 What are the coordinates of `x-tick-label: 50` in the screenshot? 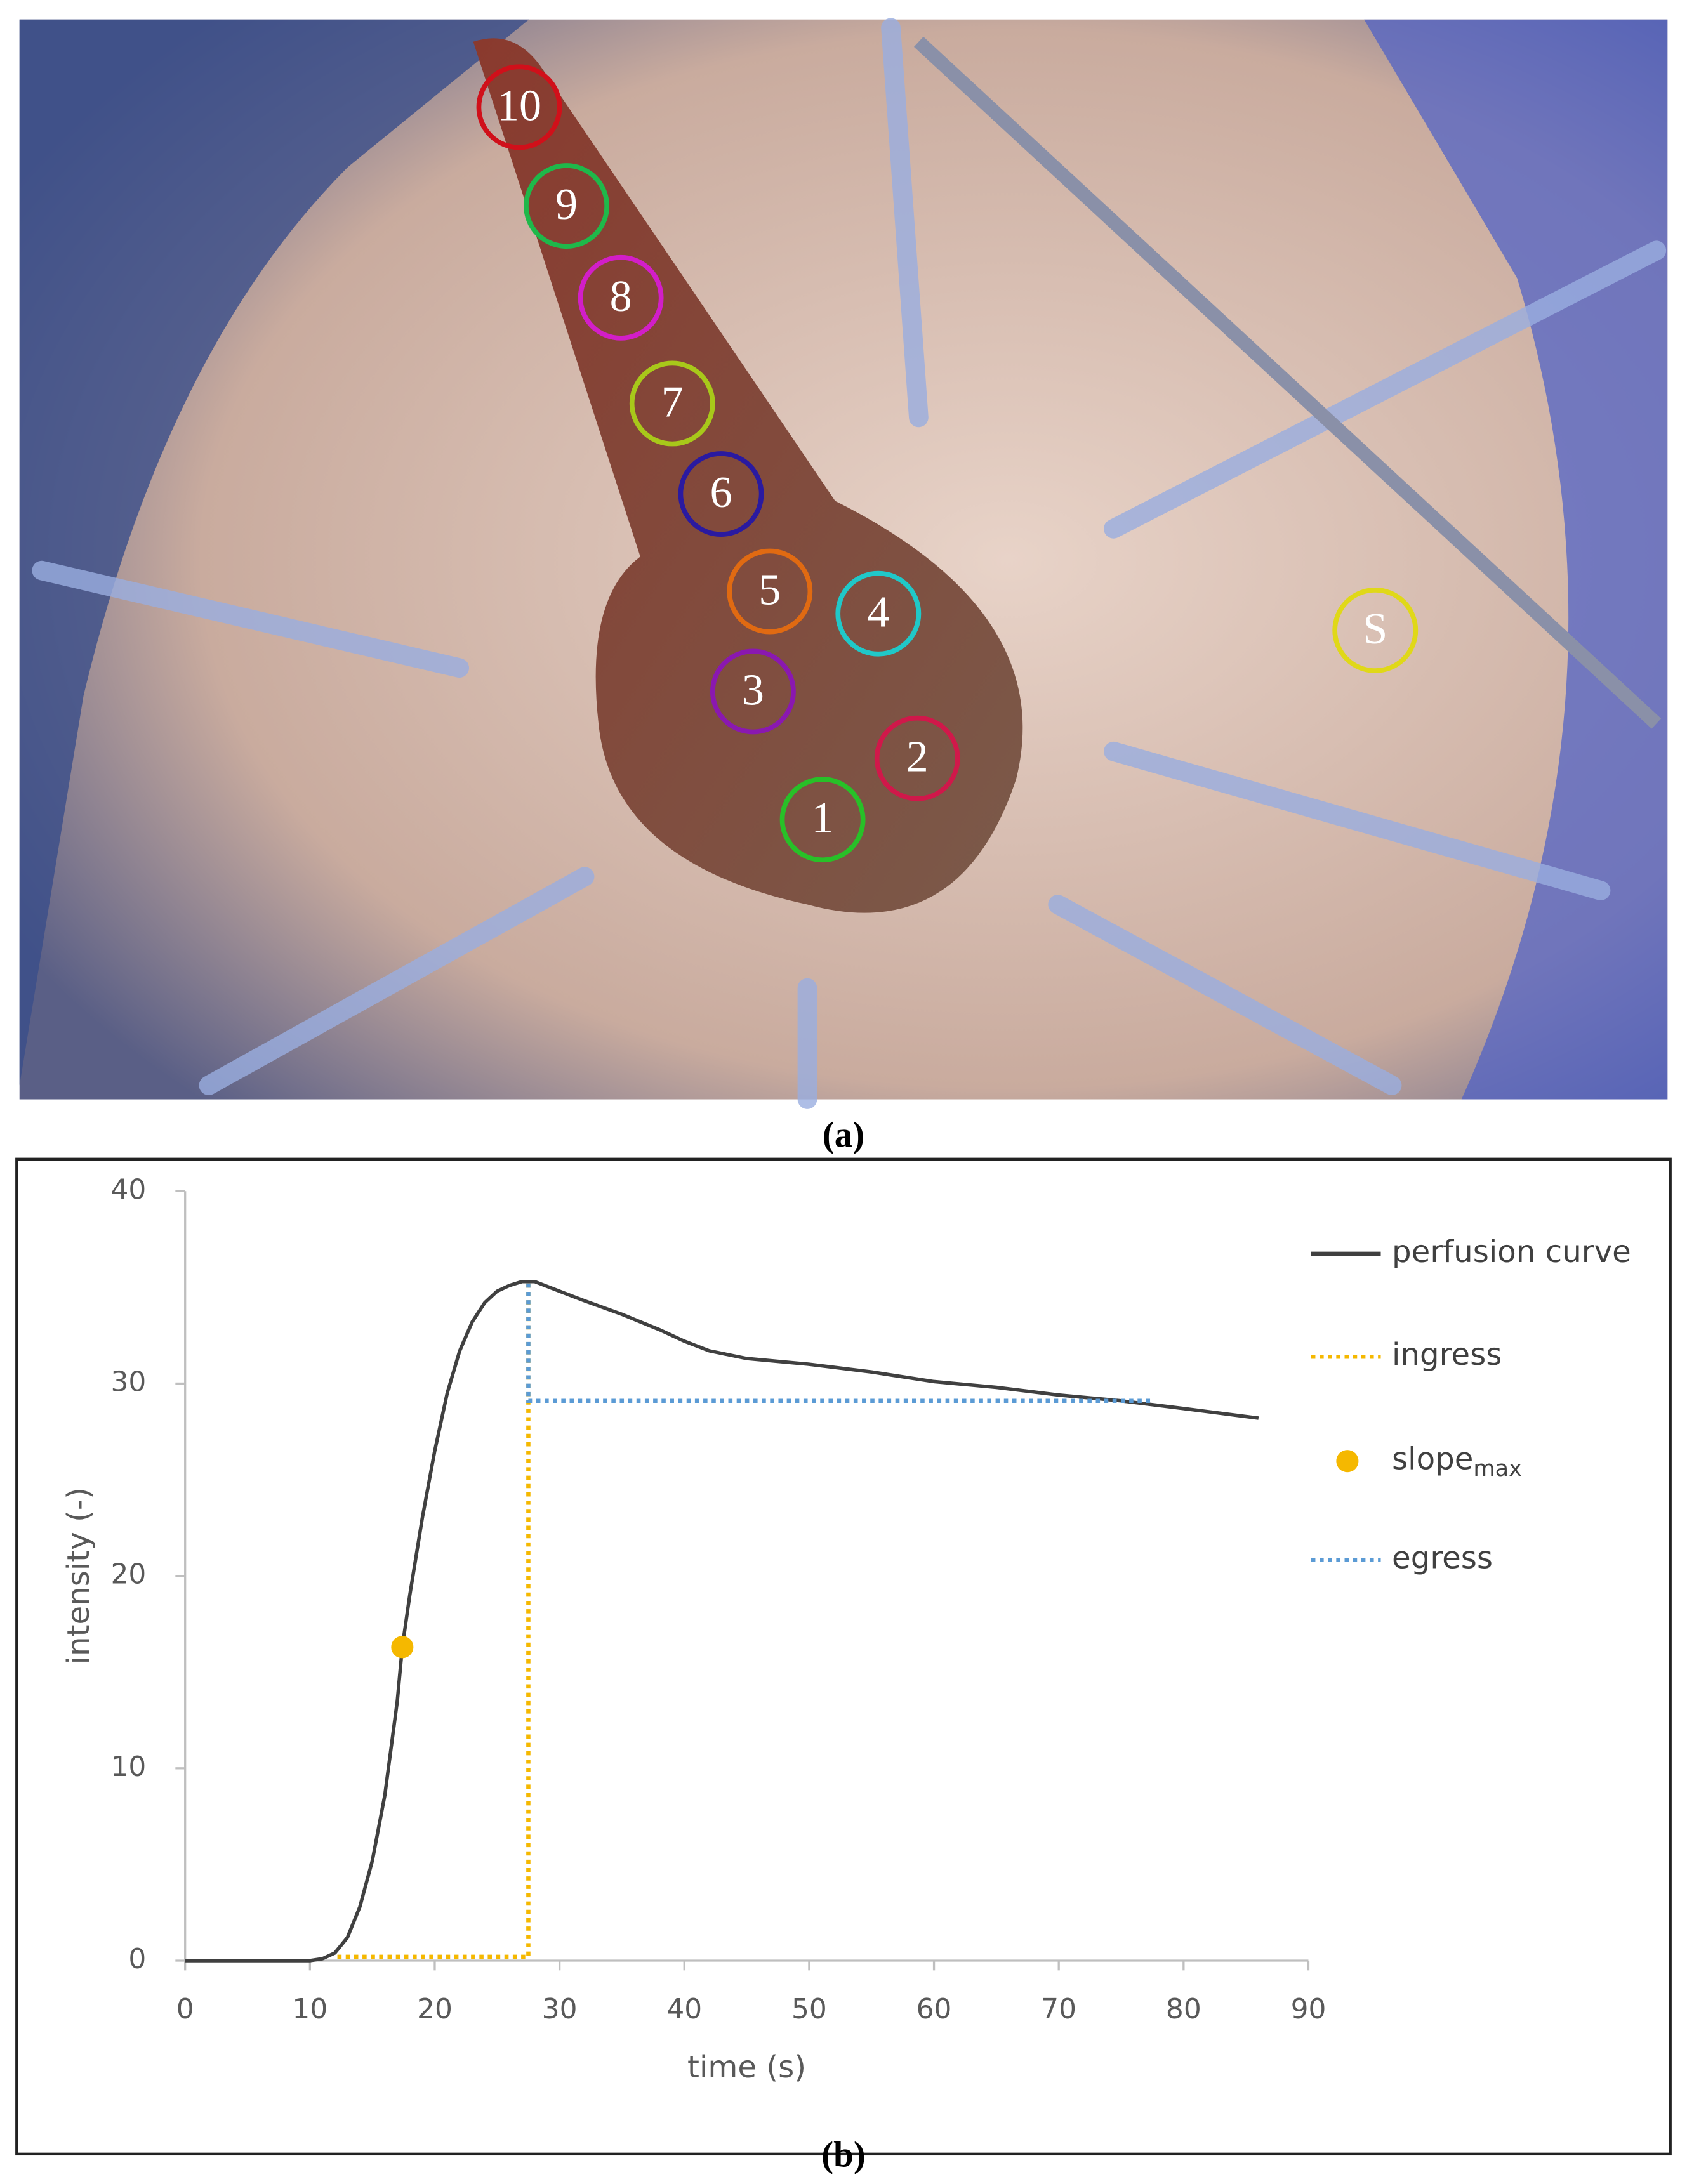 It's located at (809, 2009).